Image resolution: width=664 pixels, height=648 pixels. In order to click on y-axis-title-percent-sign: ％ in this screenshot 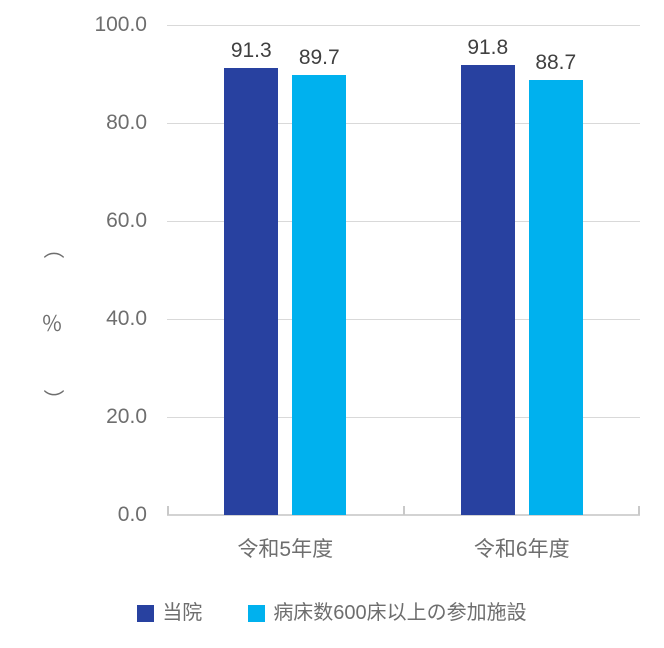, I will do `click(52, 324)`.